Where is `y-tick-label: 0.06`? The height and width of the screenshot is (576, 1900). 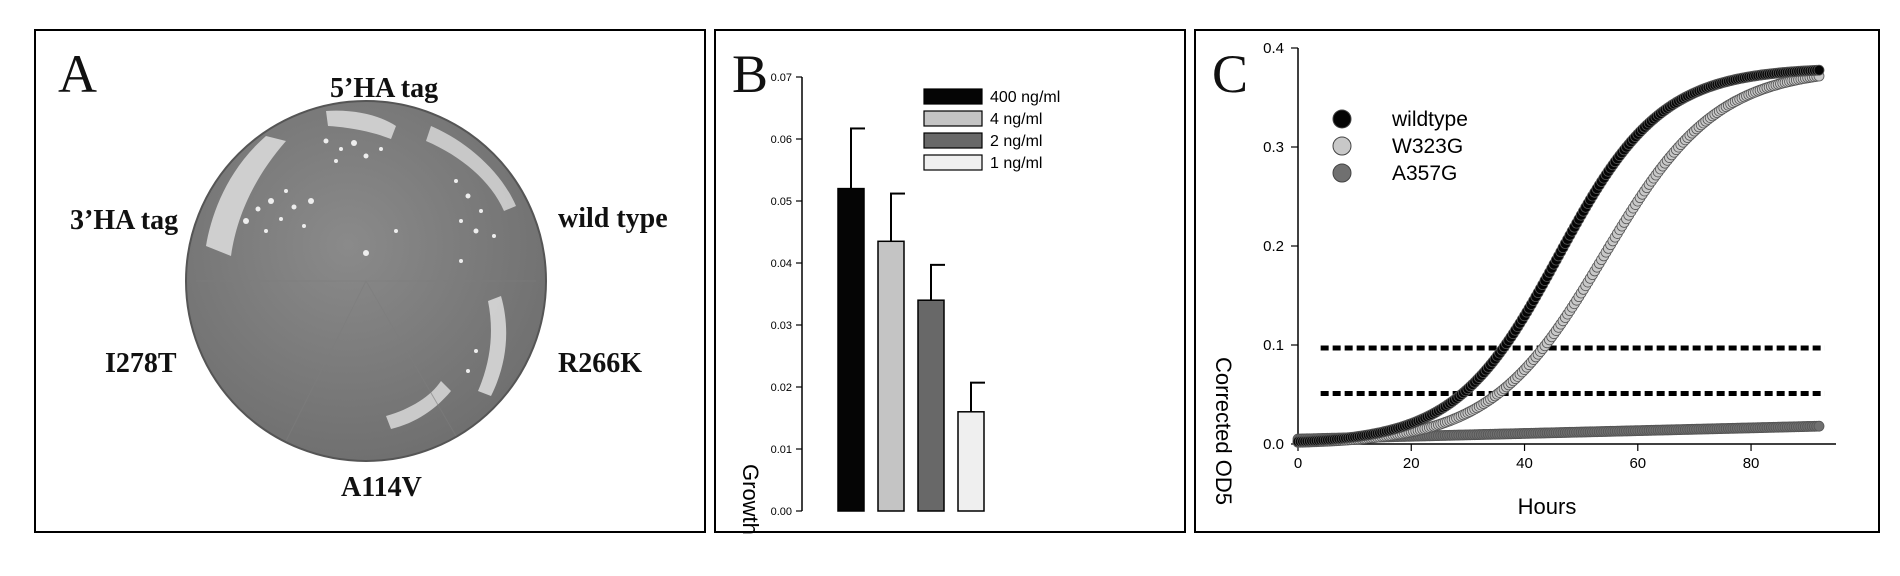 y-tick-label: 0.06 is located at coordinates (781, 140).